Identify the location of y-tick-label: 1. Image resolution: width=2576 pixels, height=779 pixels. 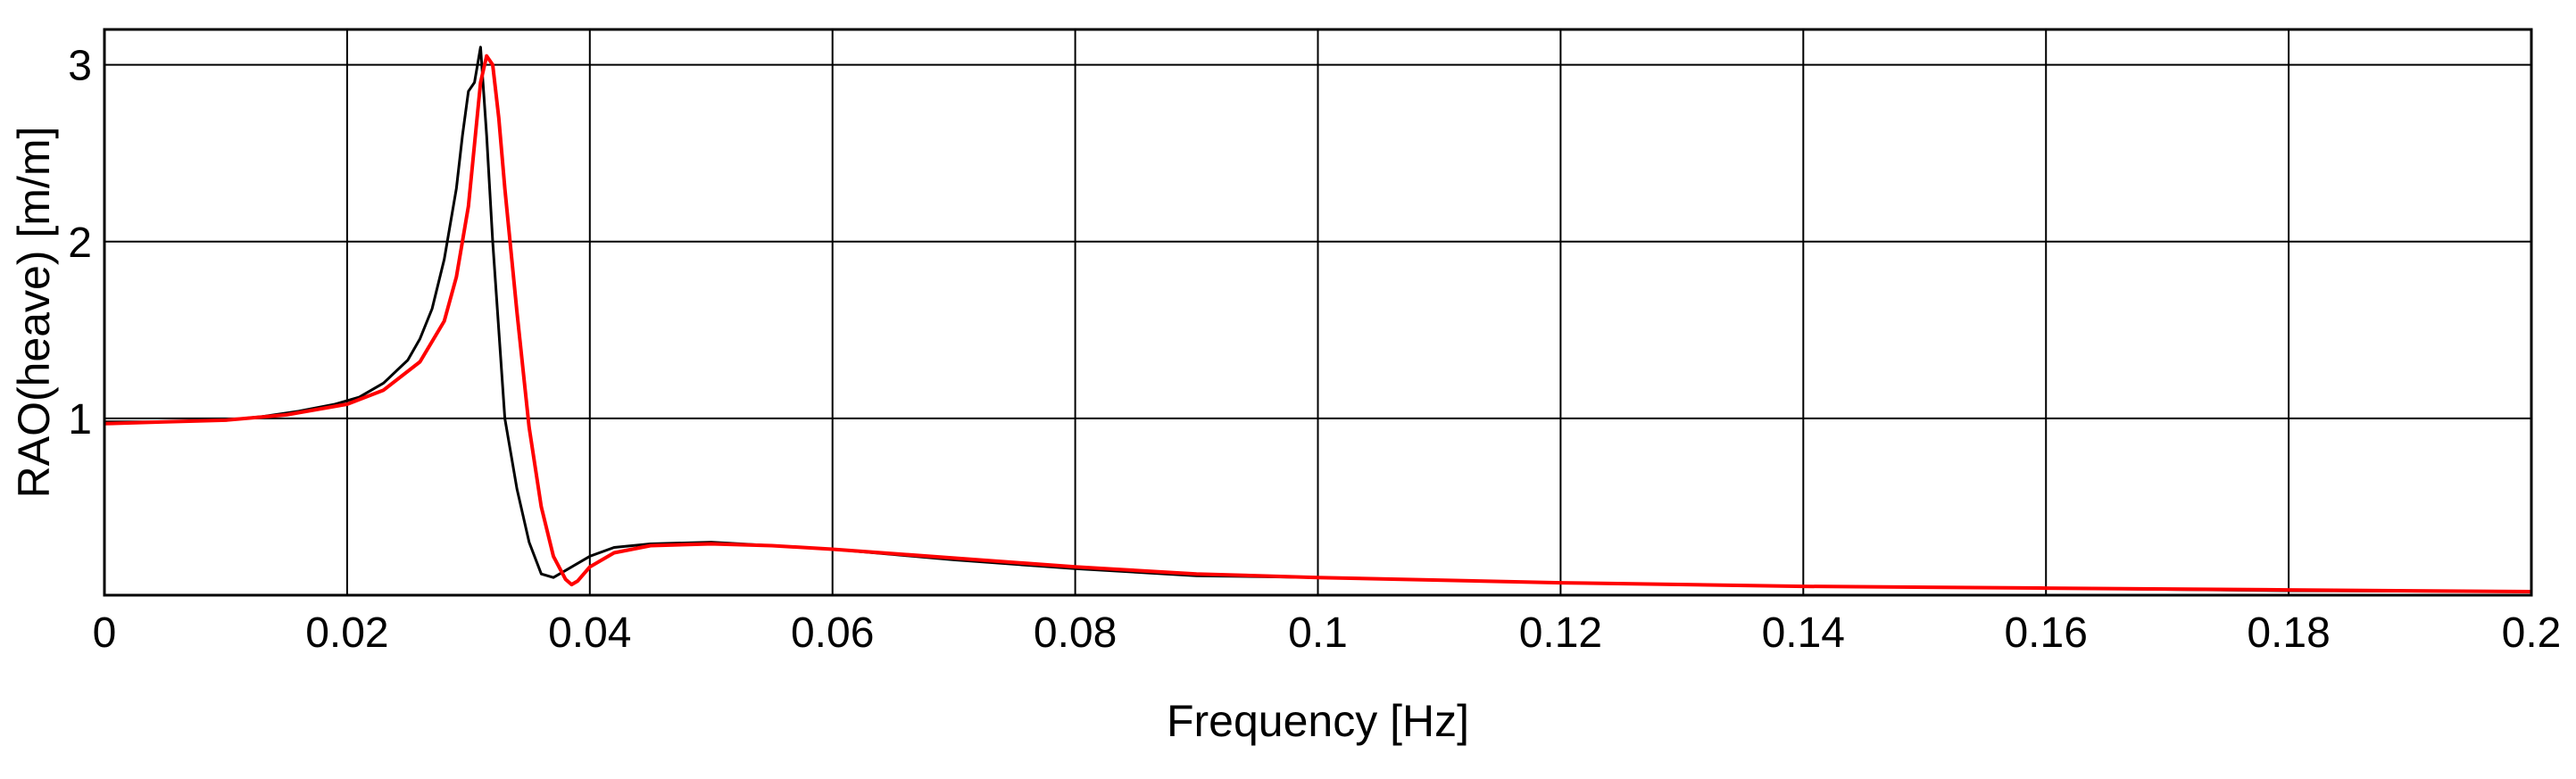
(80, 419).